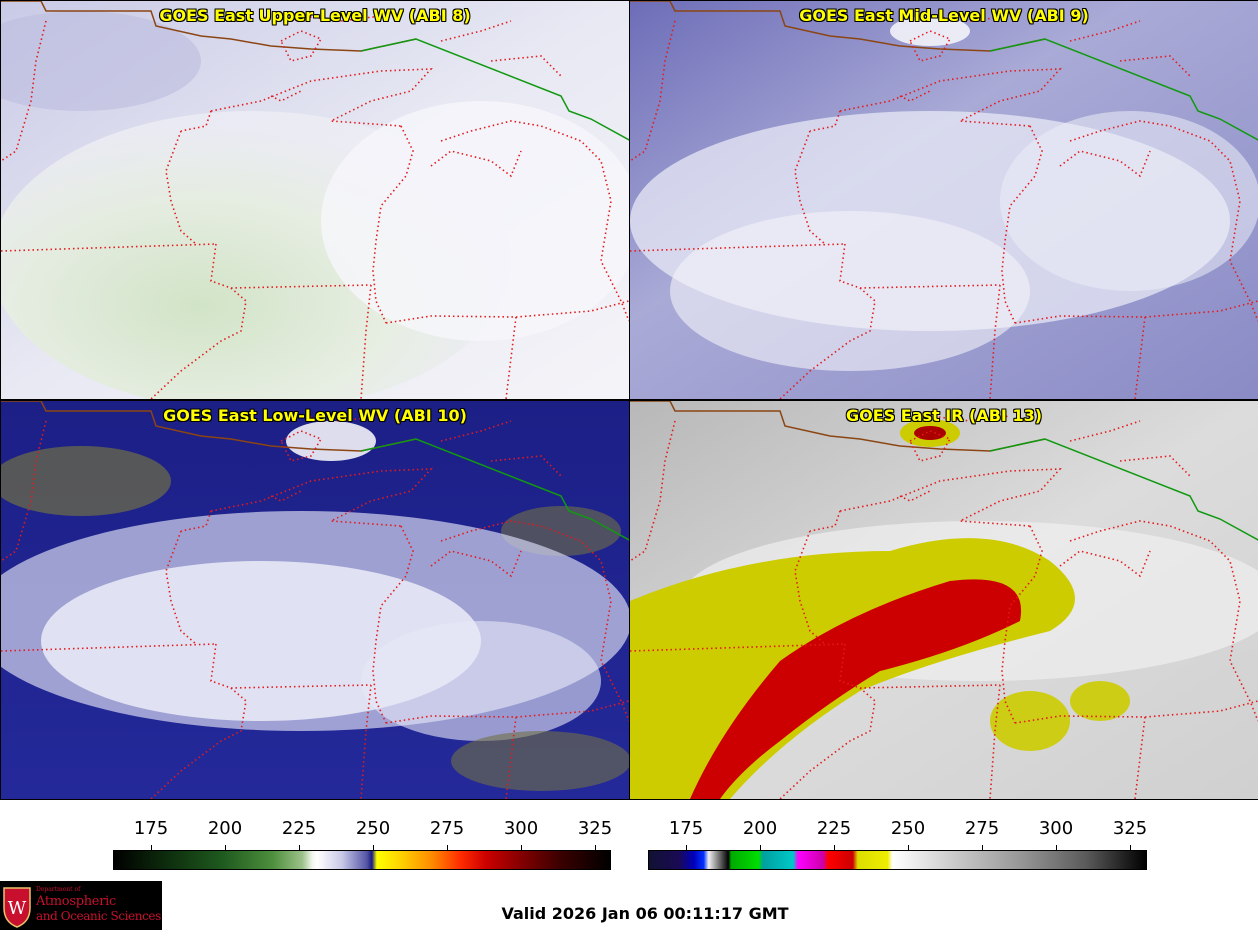 This screenshot has height=930, width=1258. Describe the element at coordinates (58, 889) in the screenshot. I see `logo-dept-text: Department of` at that location.